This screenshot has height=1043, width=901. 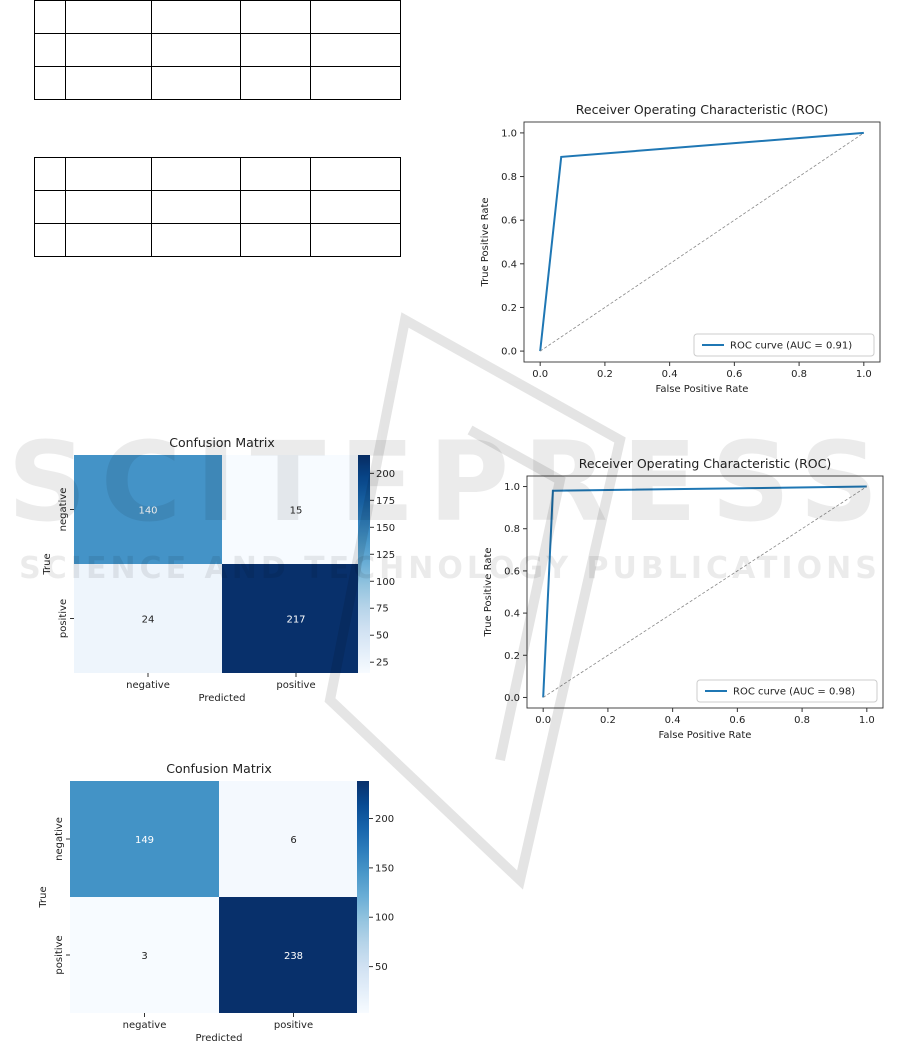 I want to click on cell-value-label: 140, so click(x=147, y=511).